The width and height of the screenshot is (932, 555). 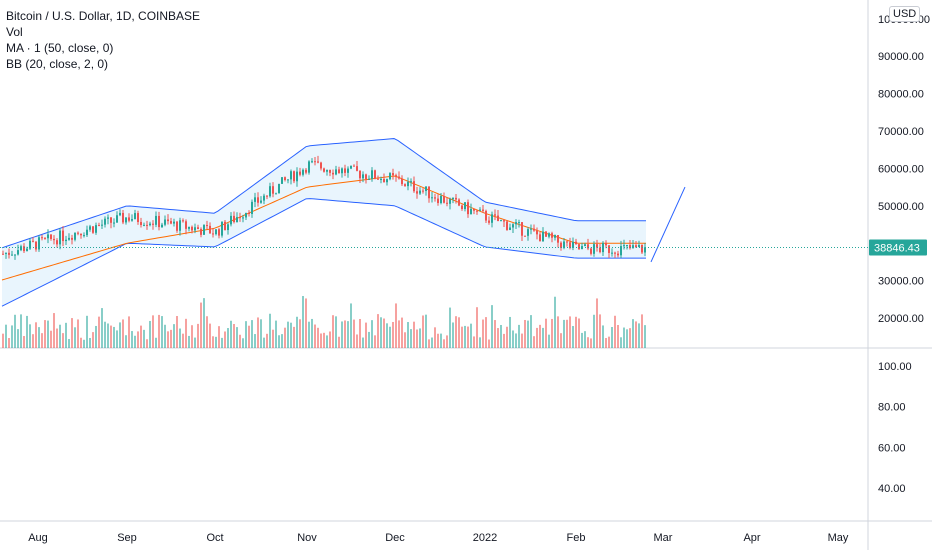 I want to click on currency-button: USD, so click(x=905, y=14).